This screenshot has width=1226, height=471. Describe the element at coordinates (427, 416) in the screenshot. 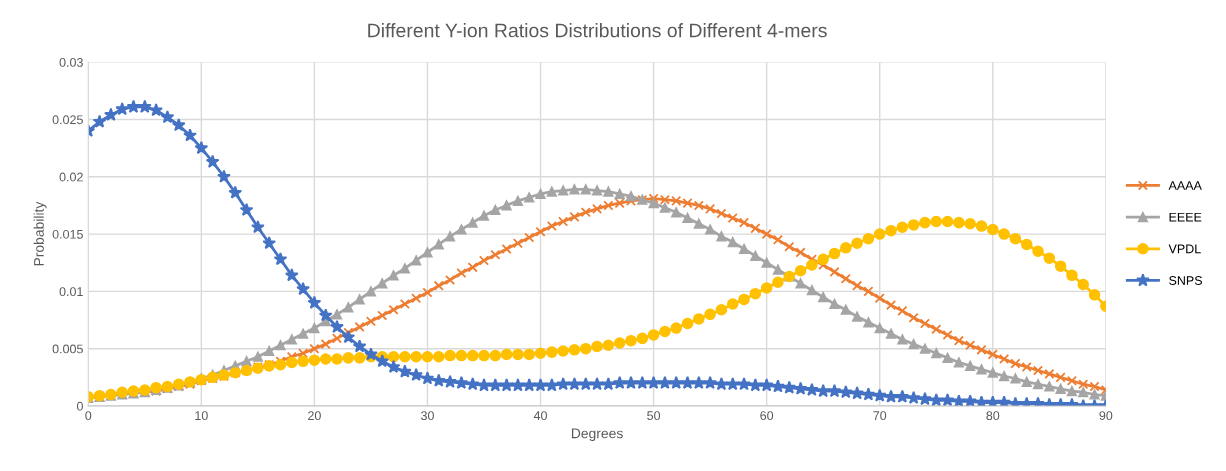

I see `x-tick-label: 30` at that location.